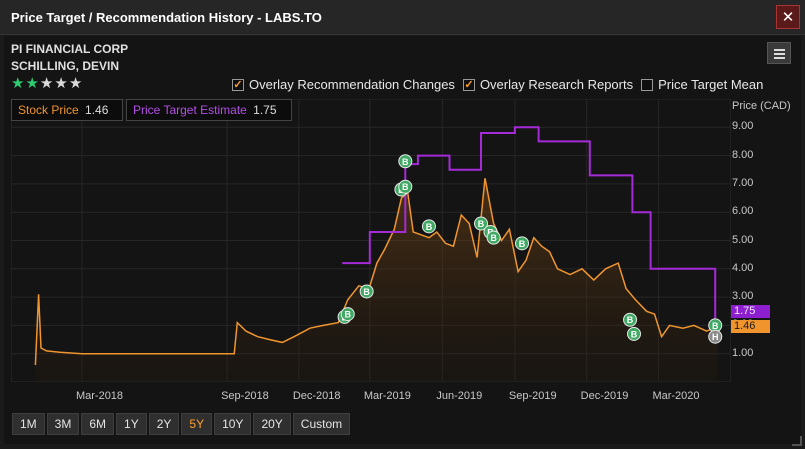 This screenshot has height=449, width=805. I want to click on x-tick-label: Sep-2019, so click(532, 396).